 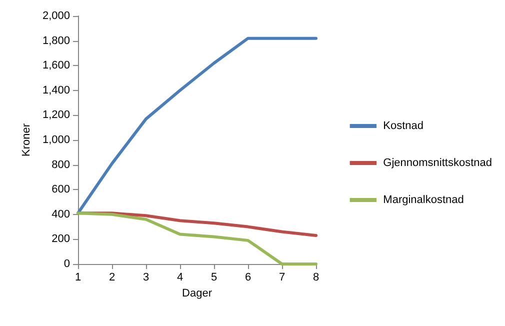 I want to click on y-axis-title: Kroner, so click(x=26, y=140).